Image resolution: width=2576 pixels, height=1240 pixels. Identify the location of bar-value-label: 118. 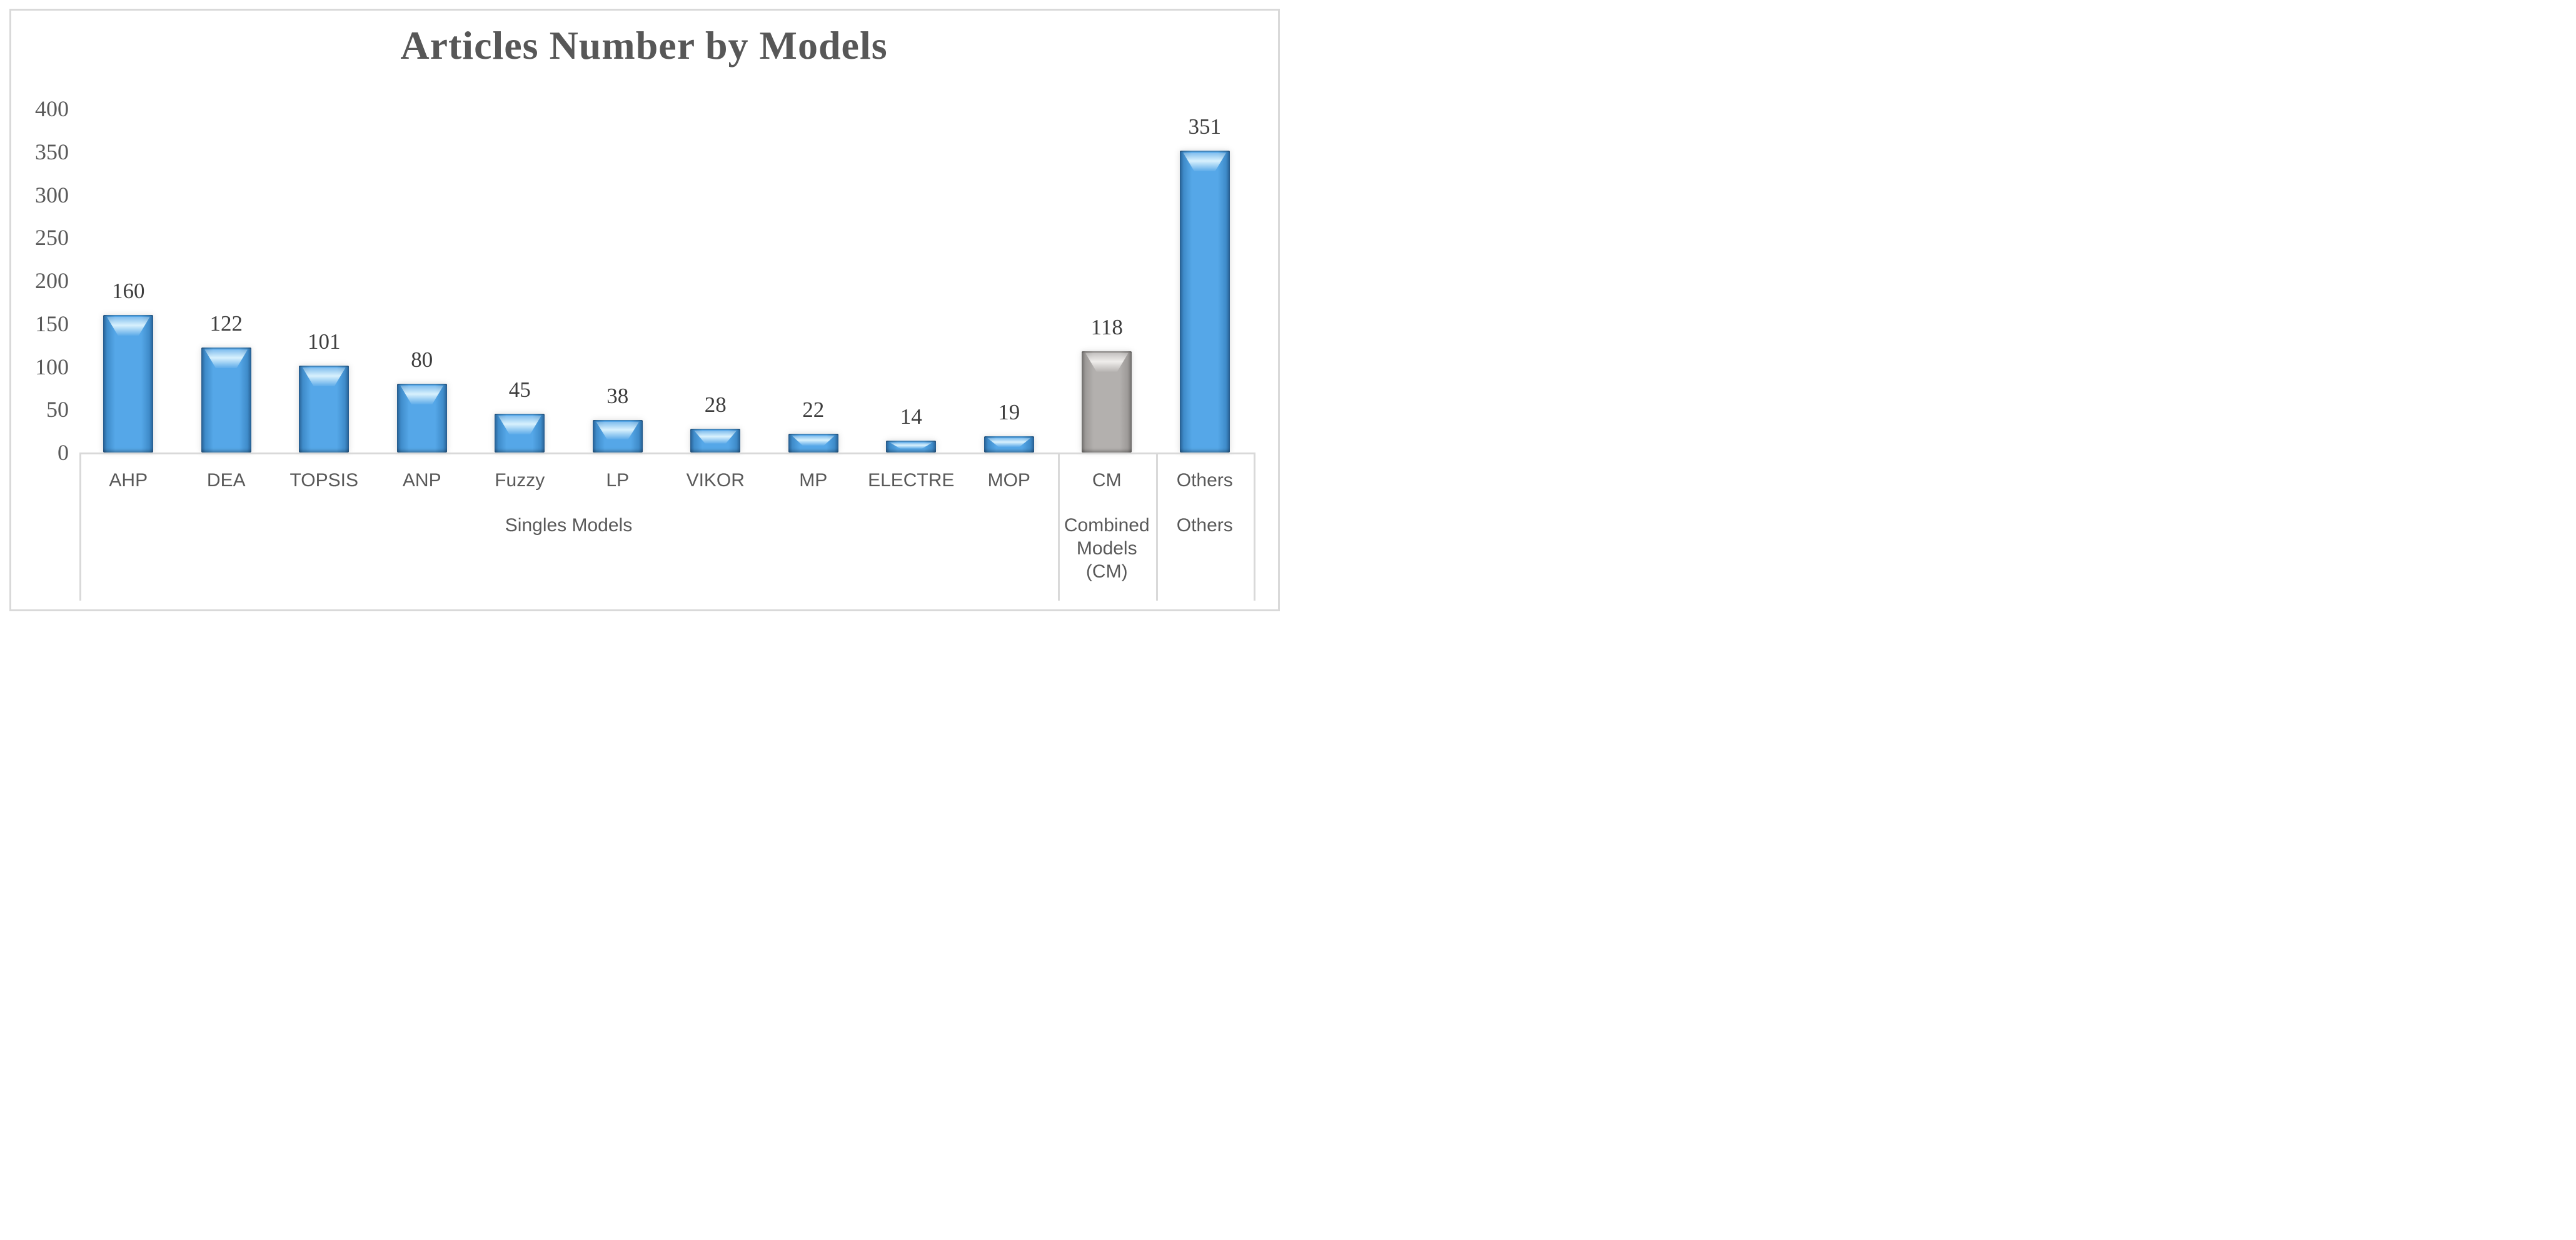
(1106, 326).